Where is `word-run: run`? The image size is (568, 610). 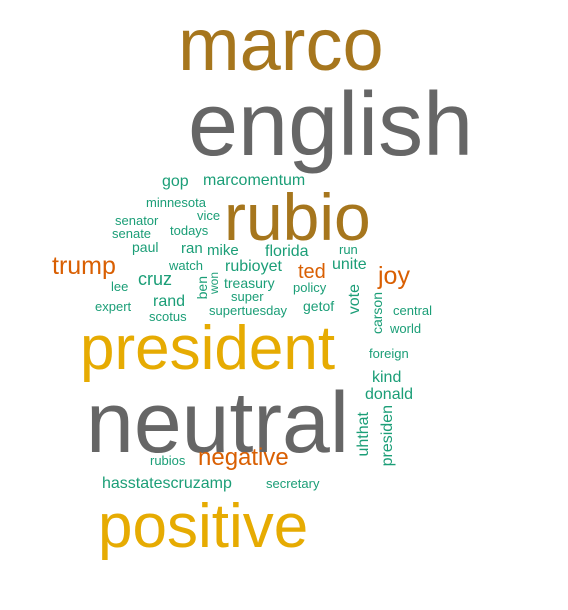 word-run: run is located at coordinates (348, 249).